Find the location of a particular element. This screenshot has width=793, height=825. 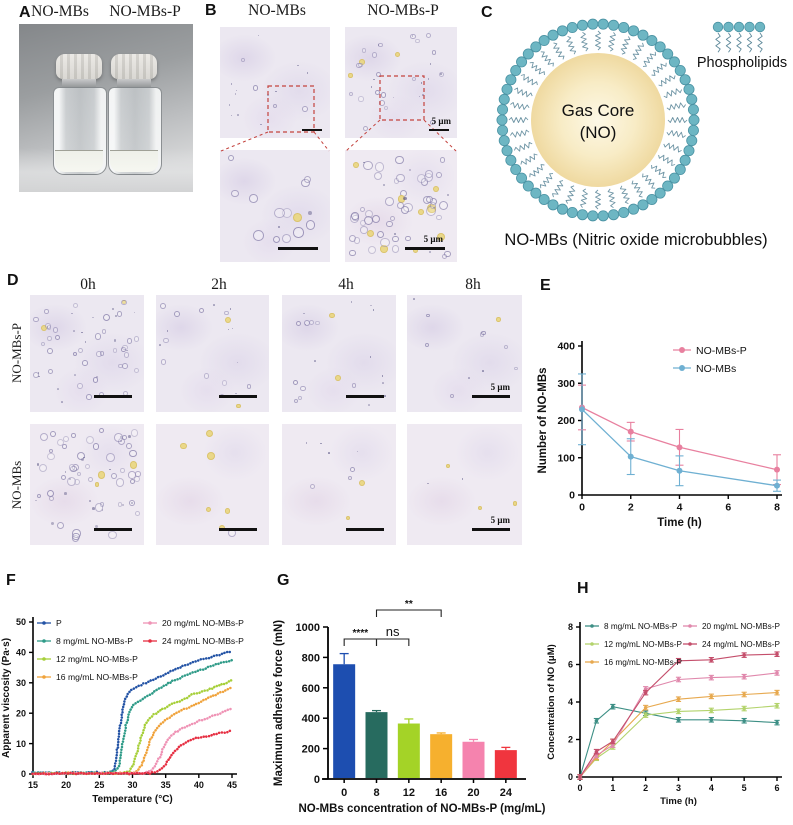

chart-text: 12 mg/mL NO-MBs-P is located at coordinates (643, 644).